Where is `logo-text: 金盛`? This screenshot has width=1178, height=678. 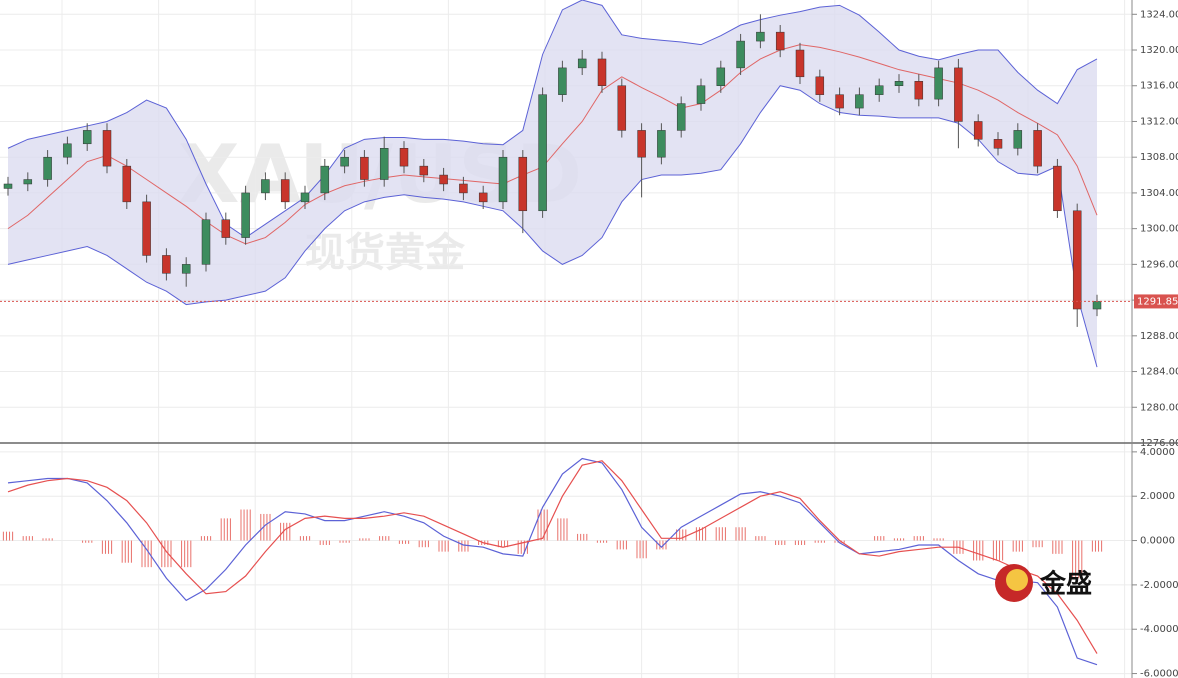 logo-text: 金盛 is located at coordinates (1065, 584).